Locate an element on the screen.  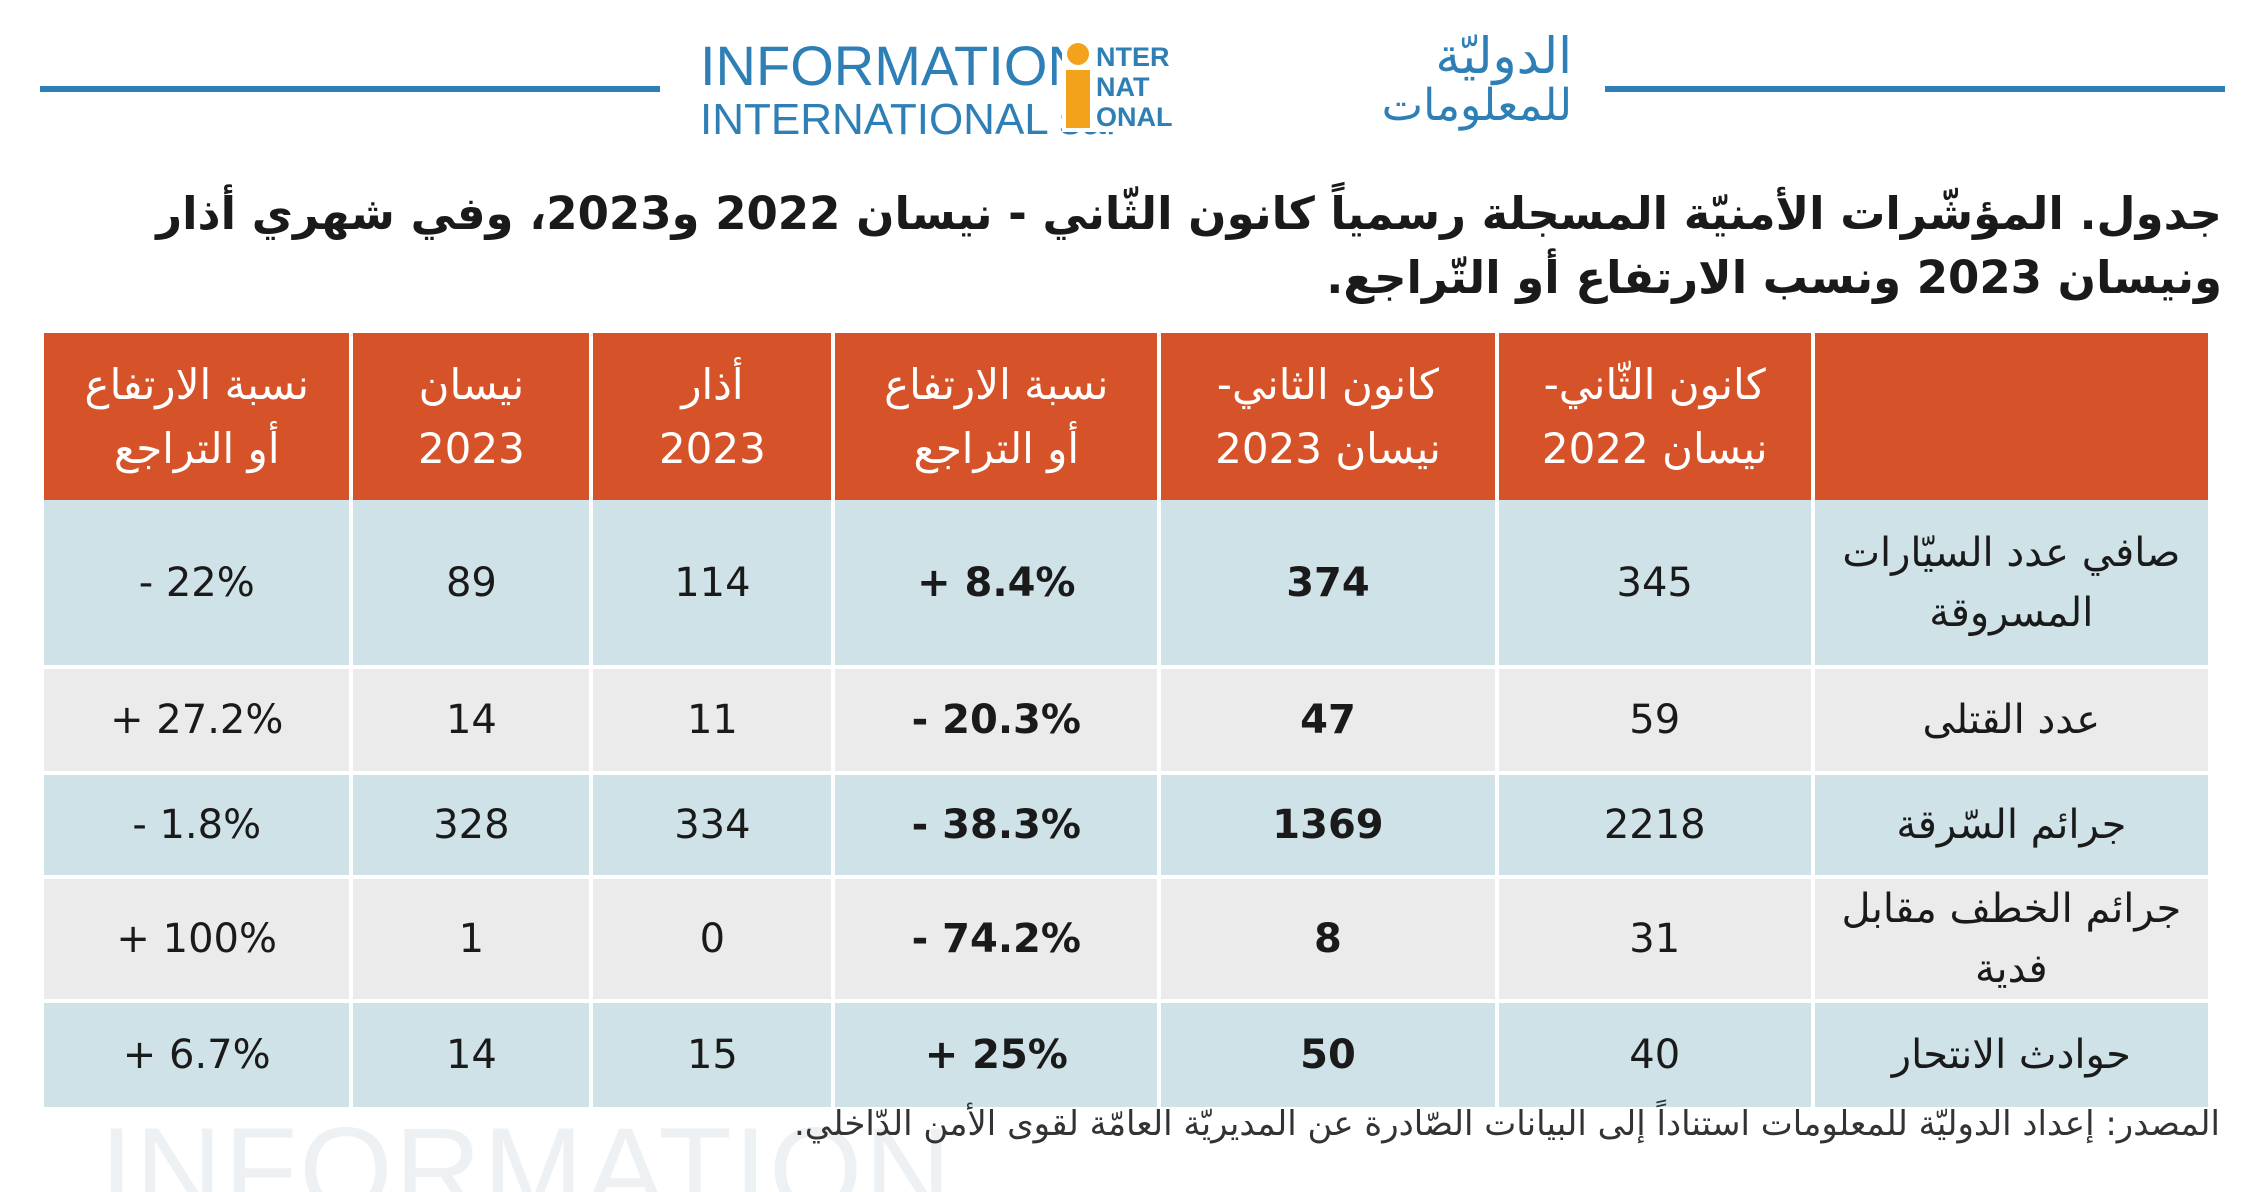
cell-change-1: - 38.3% is located at coordinates (996, 824).